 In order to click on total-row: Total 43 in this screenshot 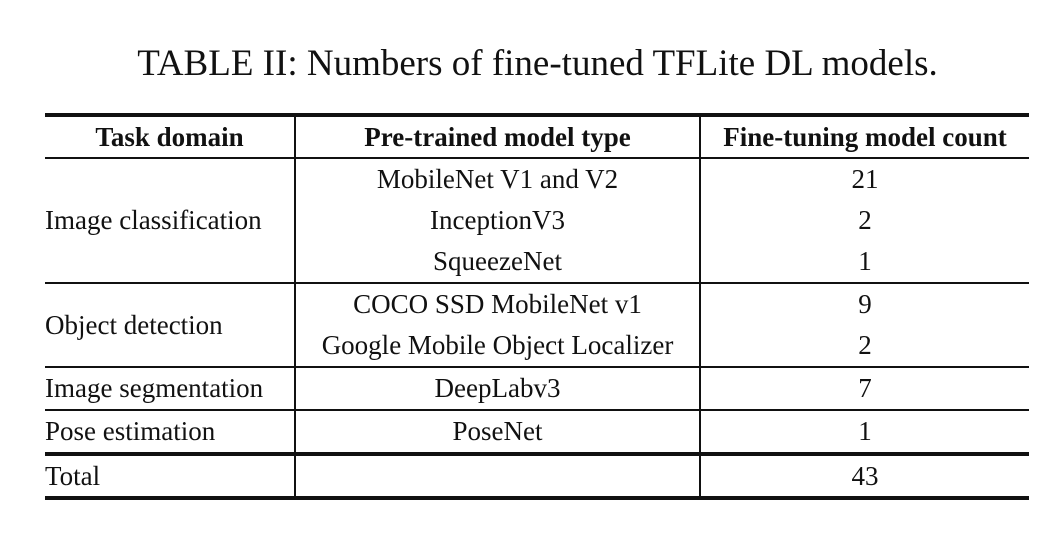, I will do `click(537, 476)`.